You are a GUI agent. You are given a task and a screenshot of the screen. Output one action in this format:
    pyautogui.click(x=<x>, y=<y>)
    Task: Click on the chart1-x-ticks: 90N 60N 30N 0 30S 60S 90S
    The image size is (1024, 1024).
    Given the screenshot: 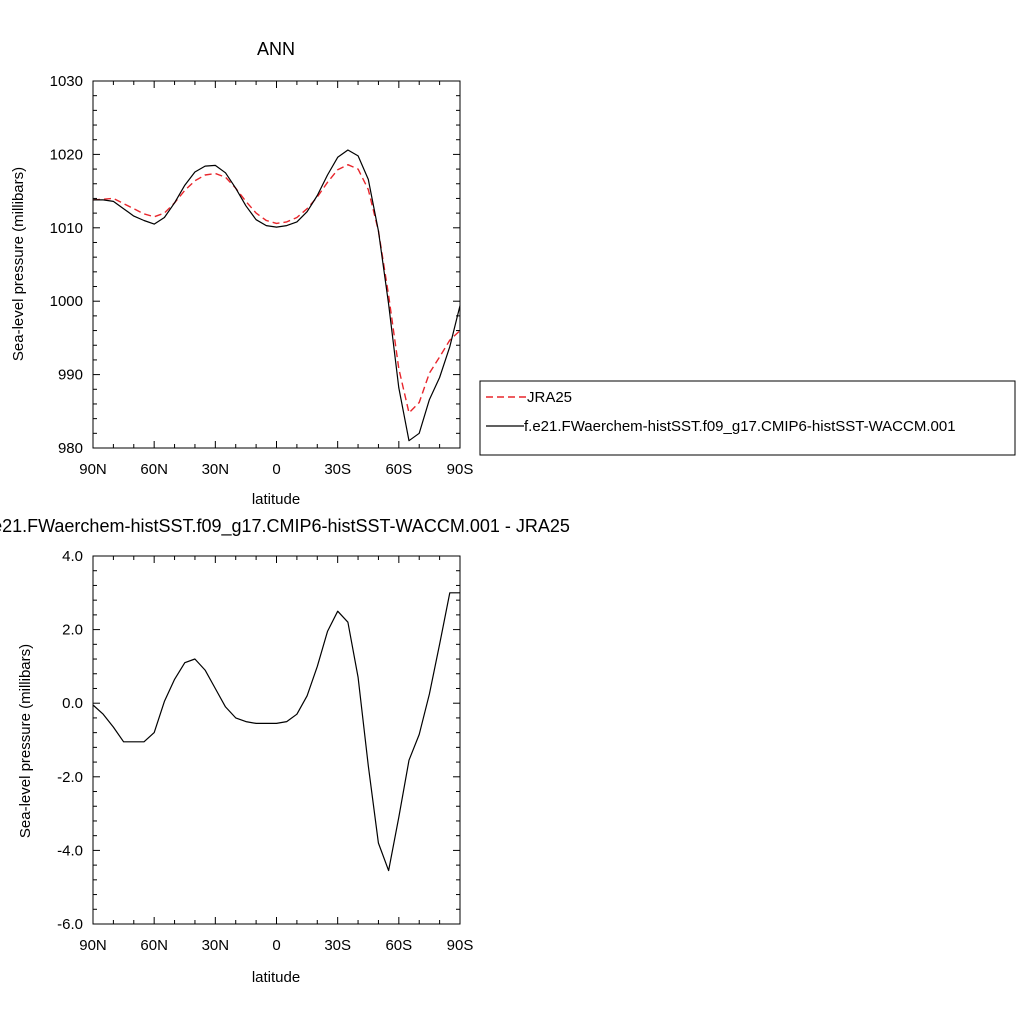 What is the action you would take?
    pyautogui.click(x=276, y=279)
    